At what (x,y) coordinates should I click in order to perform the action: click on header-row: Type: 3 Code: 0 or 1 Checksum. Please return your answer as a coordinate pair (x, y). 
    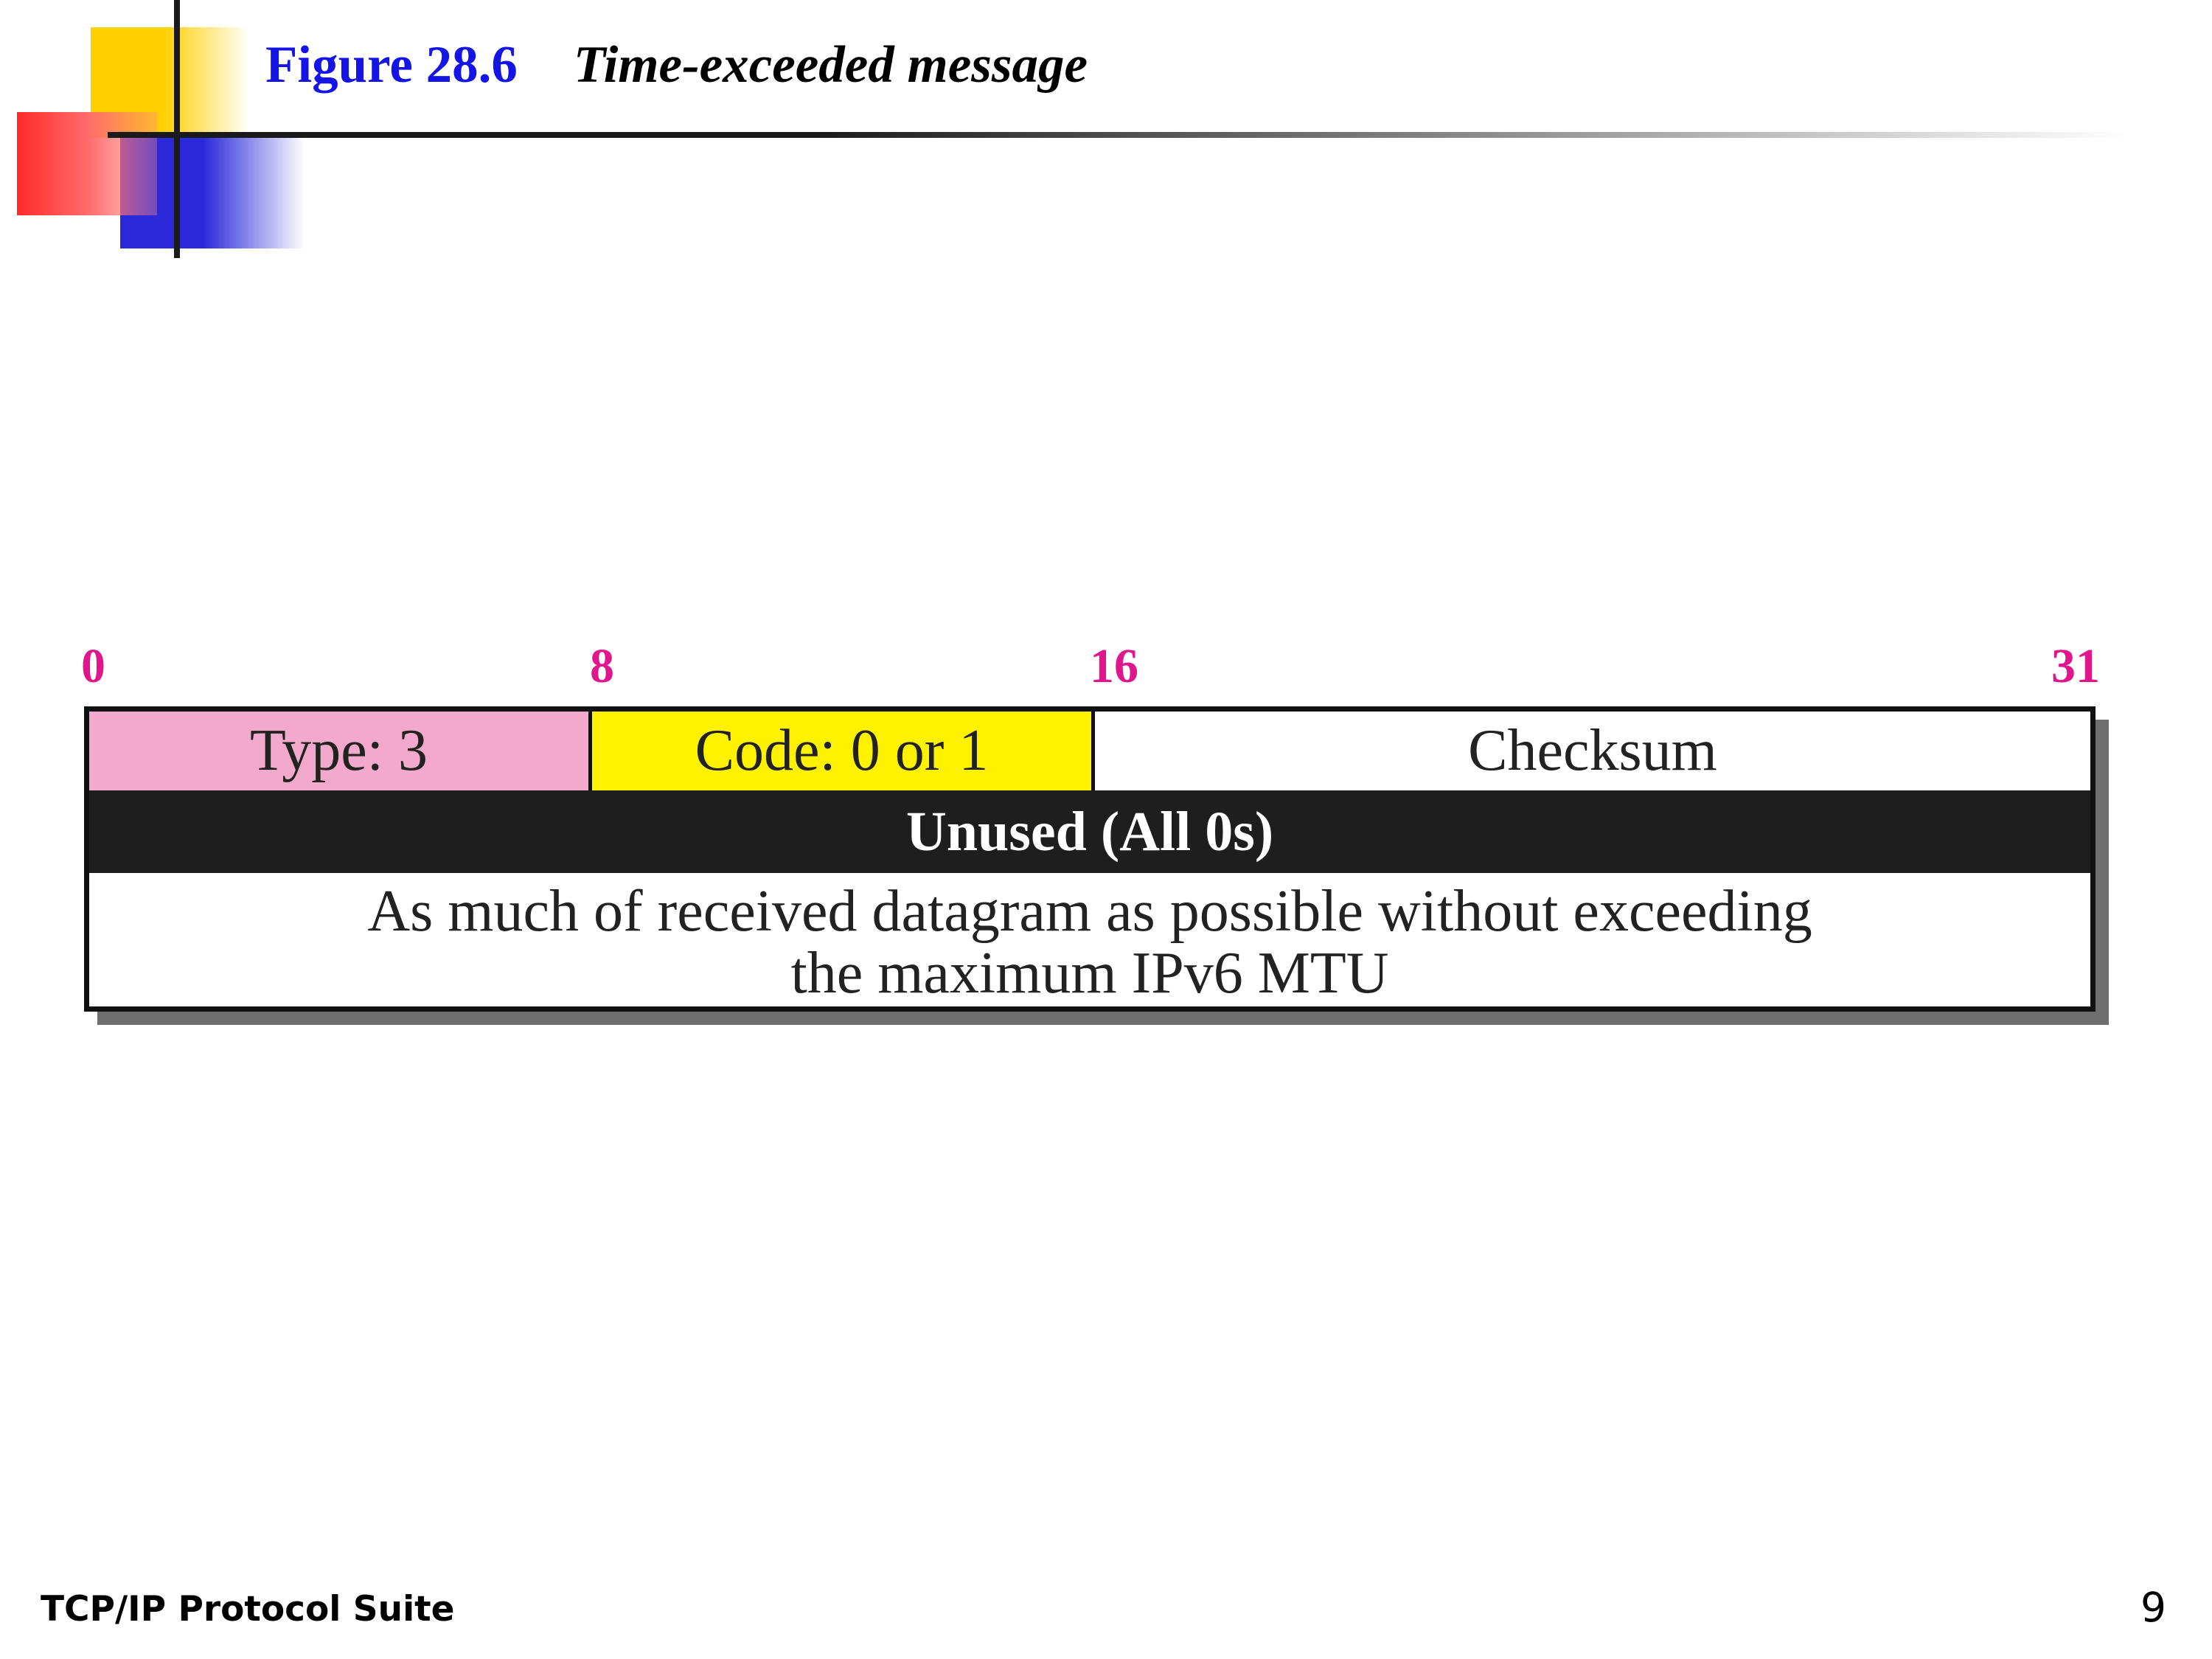
    Looking at the image, I should click on (1089, 751).